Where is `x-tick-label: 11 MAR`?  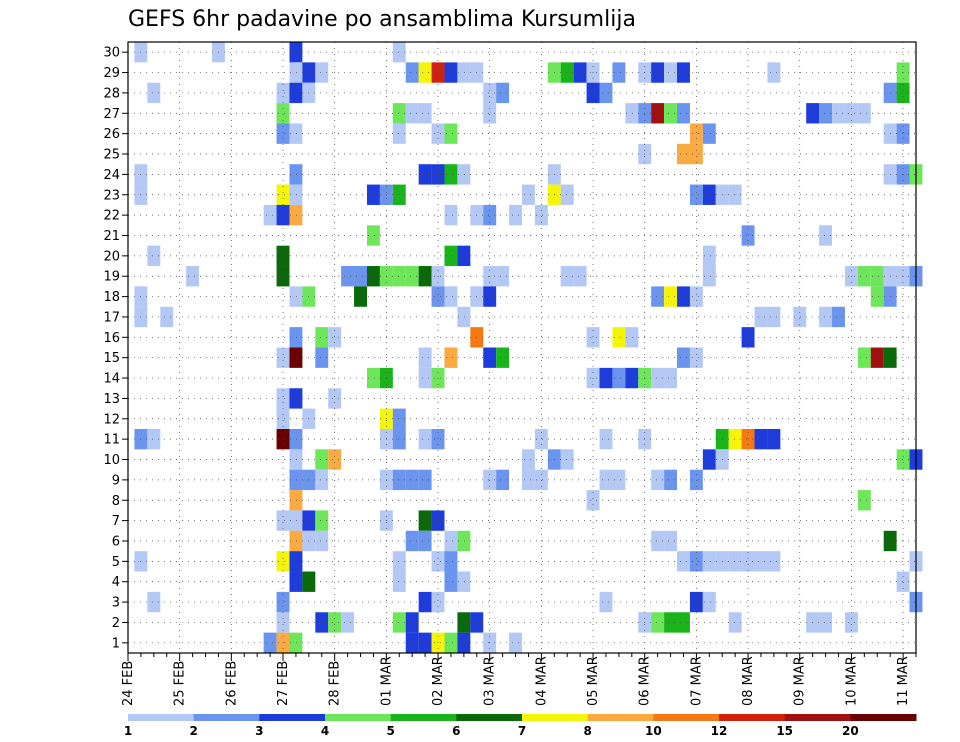
x-tick-label: 11 MAR is located at coordinates (903, 681).